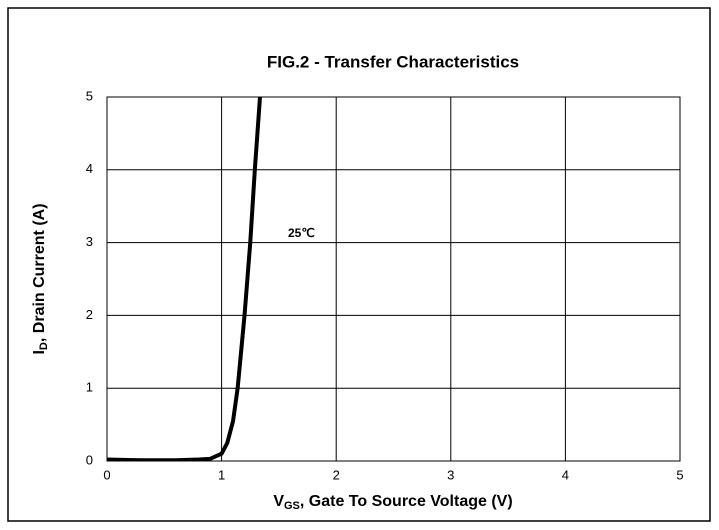  I want to click on curve, so click(184, 279).